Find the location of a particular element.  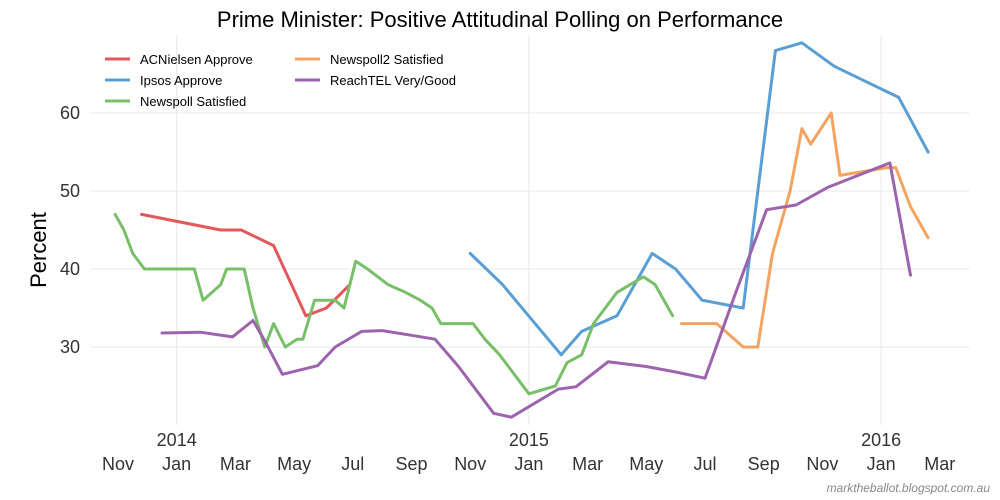

legend-label: Newspoll2 Satisfied is located at coordinates (386, 59).